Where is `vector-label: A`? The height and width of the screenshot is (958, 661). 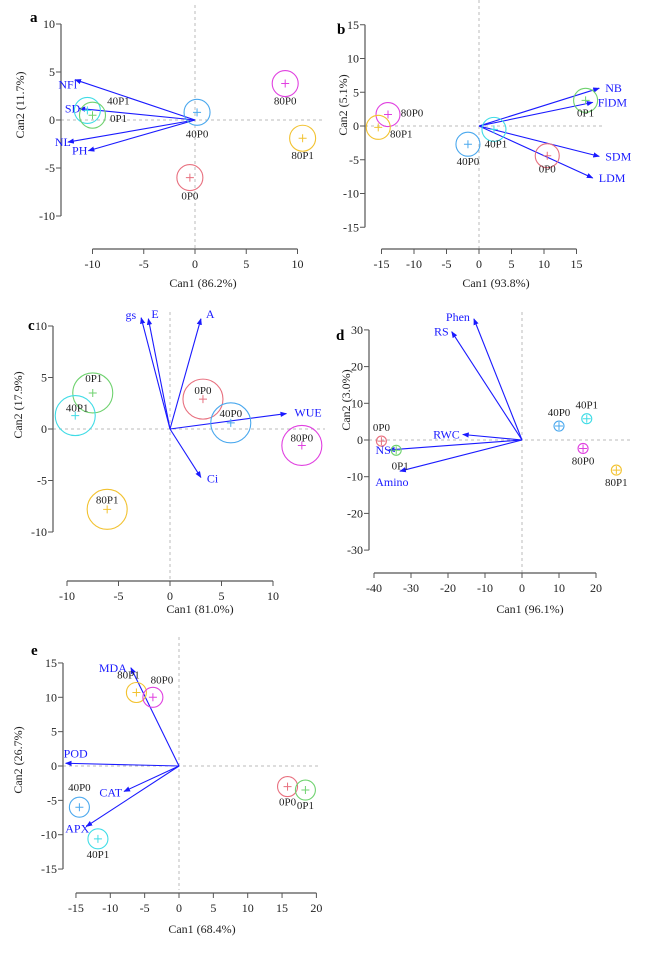
vector-label: A is located at coordinates (210, 314).